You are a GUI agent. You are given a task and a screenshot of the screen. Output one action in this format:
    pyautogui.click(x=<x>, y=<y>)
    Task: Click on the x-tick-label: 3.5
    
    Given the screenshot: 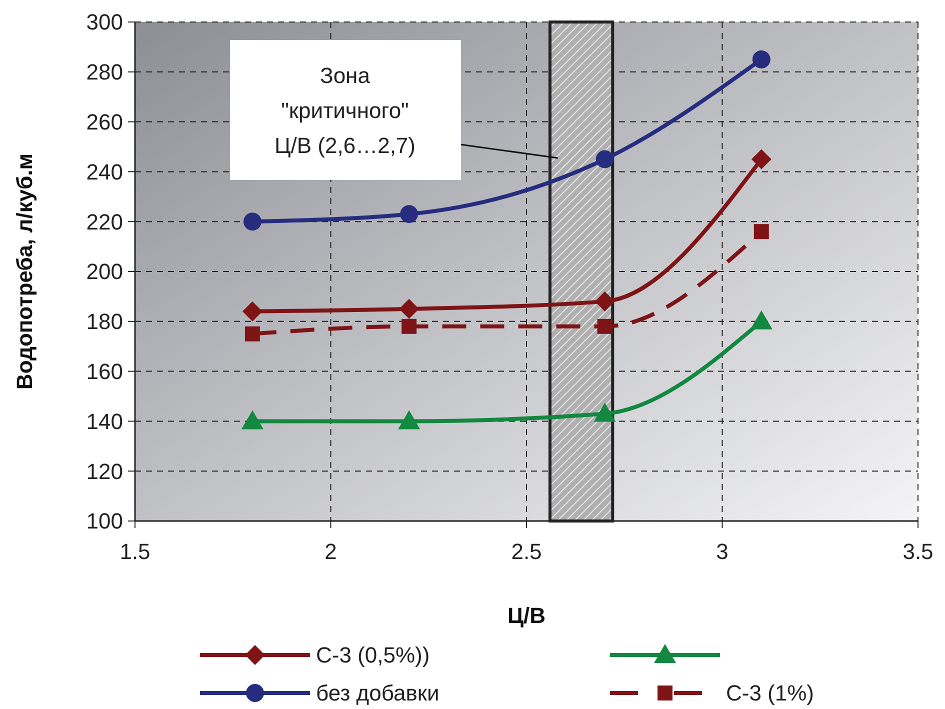 What is the action you would take?
    pyautogui.click(x=918, y=551)
    